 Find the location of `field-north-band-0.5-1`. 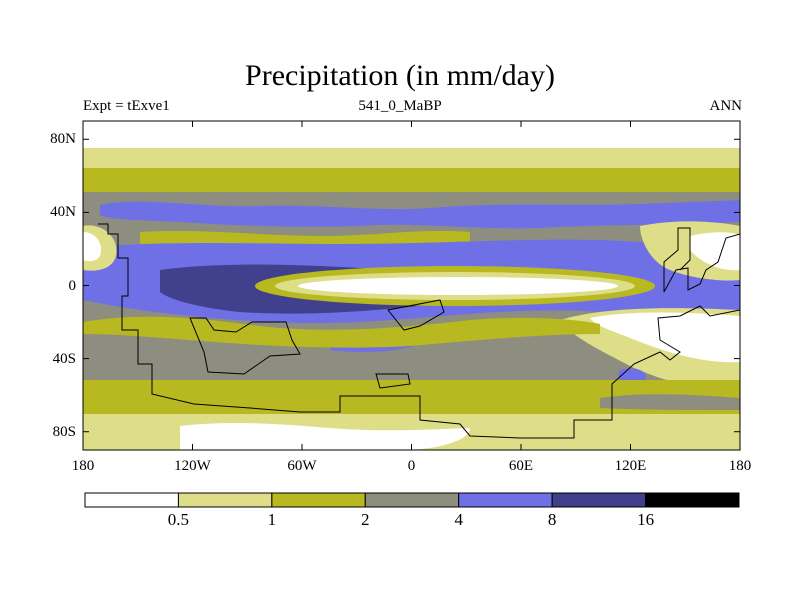

field-north-band-0.5-1 is located at coordinates (411, 159).